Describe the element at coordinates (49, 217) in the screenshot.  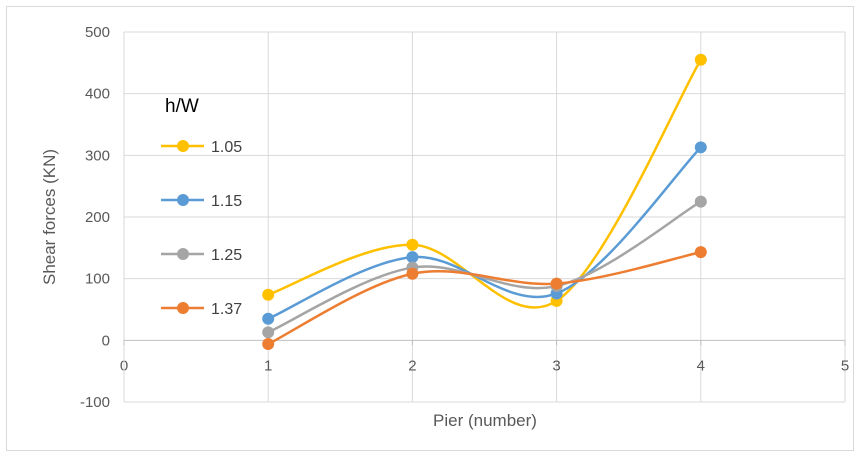
I see `y-axis-title: Shear forces (KN)` at that location.